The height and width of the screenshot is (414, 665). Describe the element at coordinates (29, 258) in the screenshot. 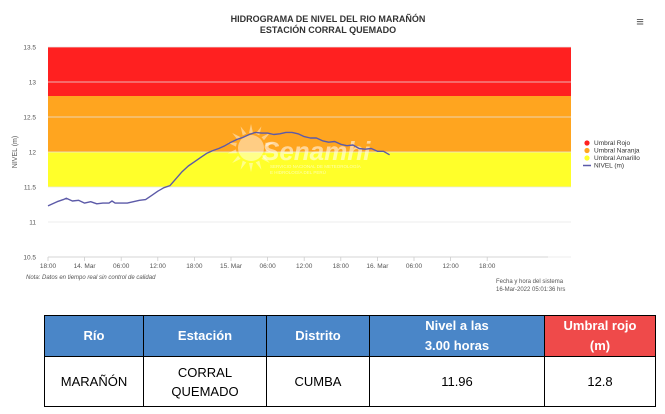

I see `y-tick-label: 10.5` at that location.